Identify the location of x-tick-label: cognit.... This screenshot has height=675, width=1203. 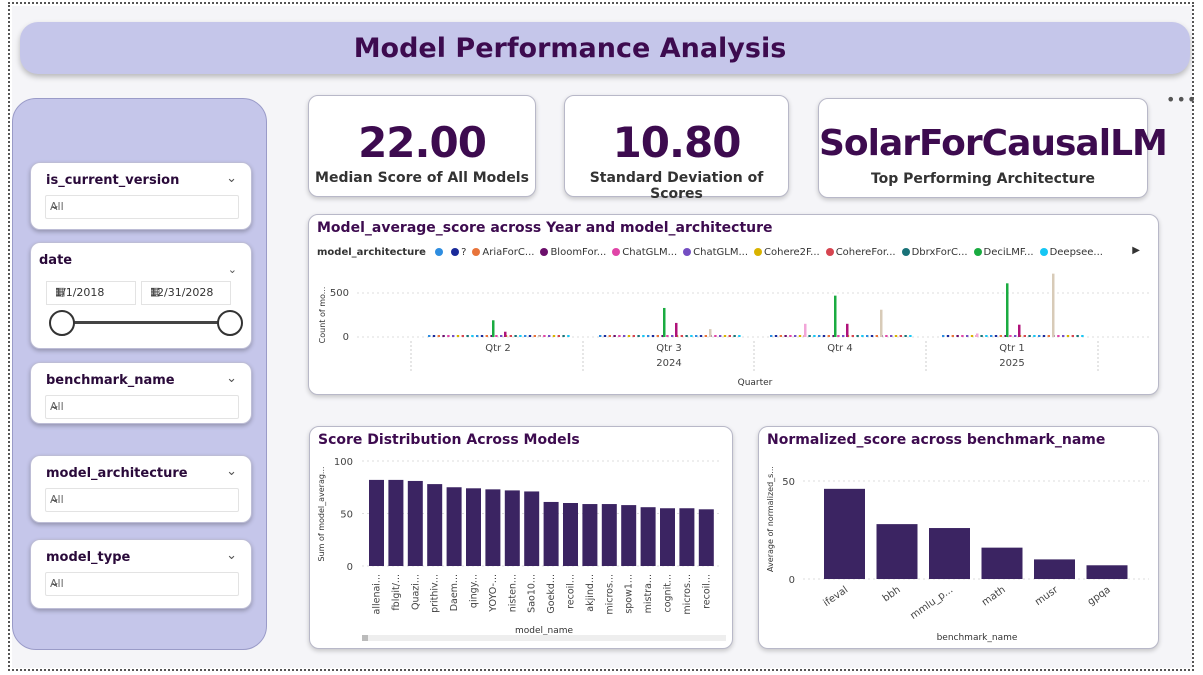
(668, 593).